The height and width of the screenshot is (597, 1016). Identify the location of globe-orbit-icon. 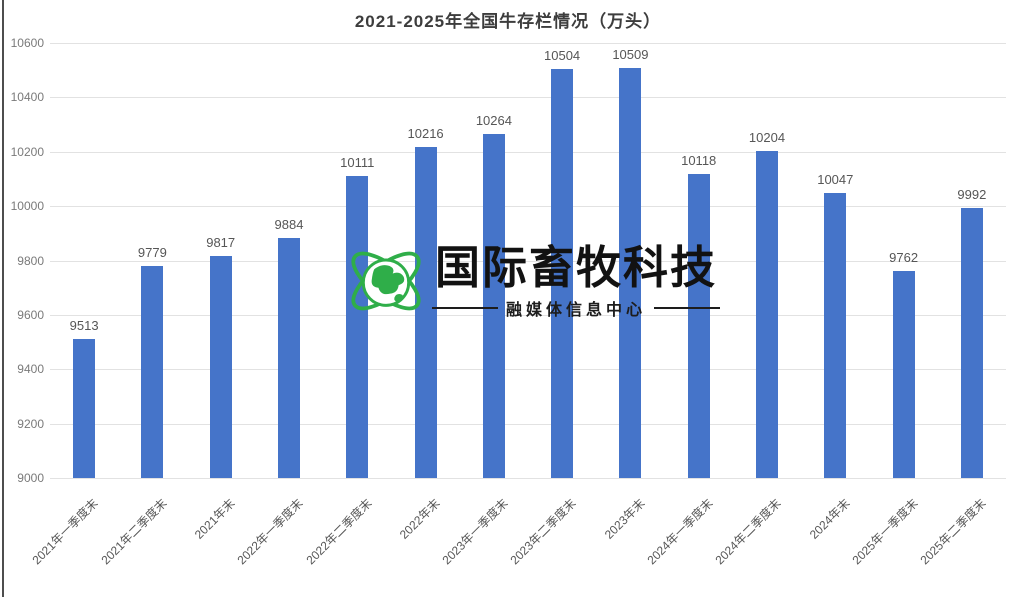
(386, 281).